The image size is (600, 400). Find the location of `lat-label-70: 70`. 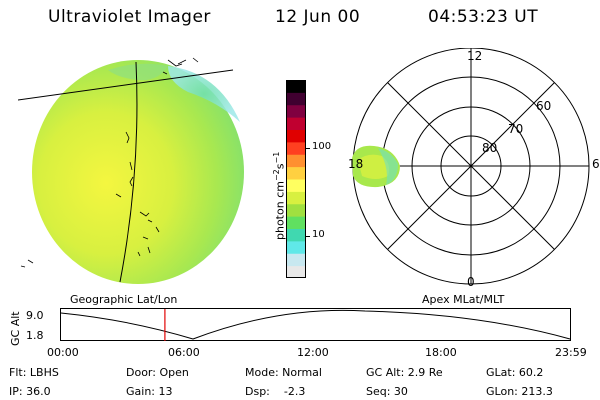

lat-label-70: 70 is located at coordinates (515, 129).